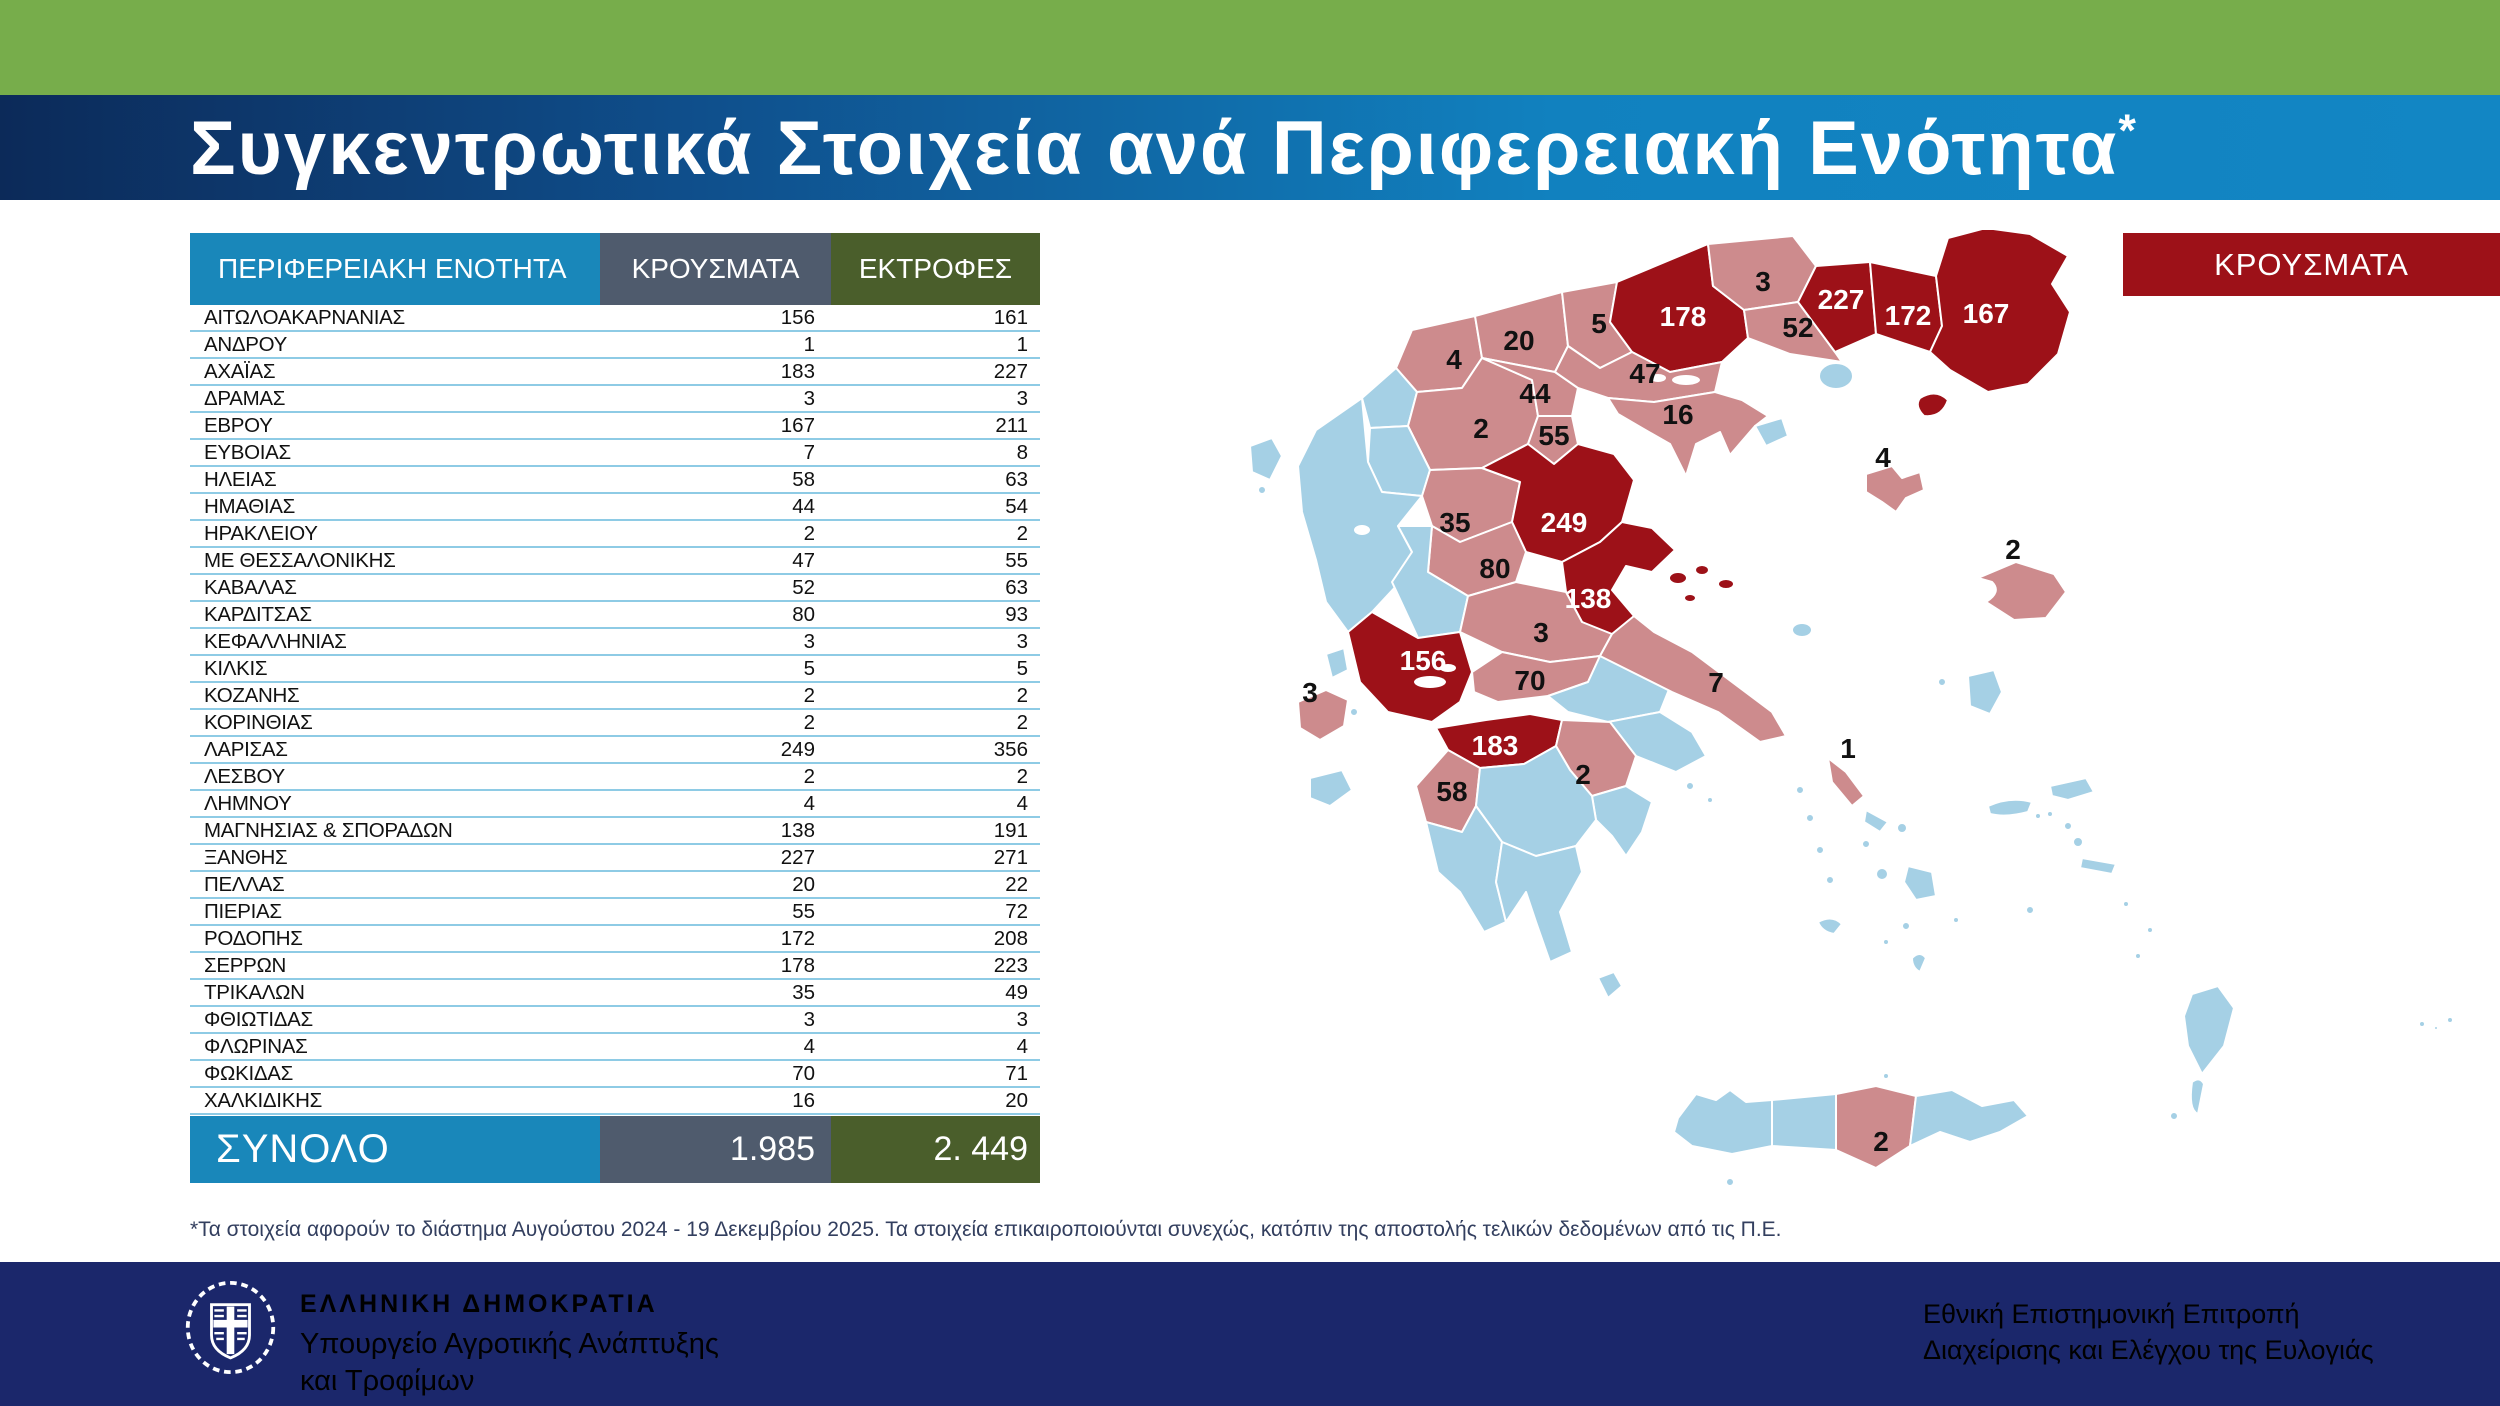 The height and width of the screenshot is (1406, 2500). Describe the element at coordinates (1016, 884) in the screenshot. I see `table-cell: 22` at that location.